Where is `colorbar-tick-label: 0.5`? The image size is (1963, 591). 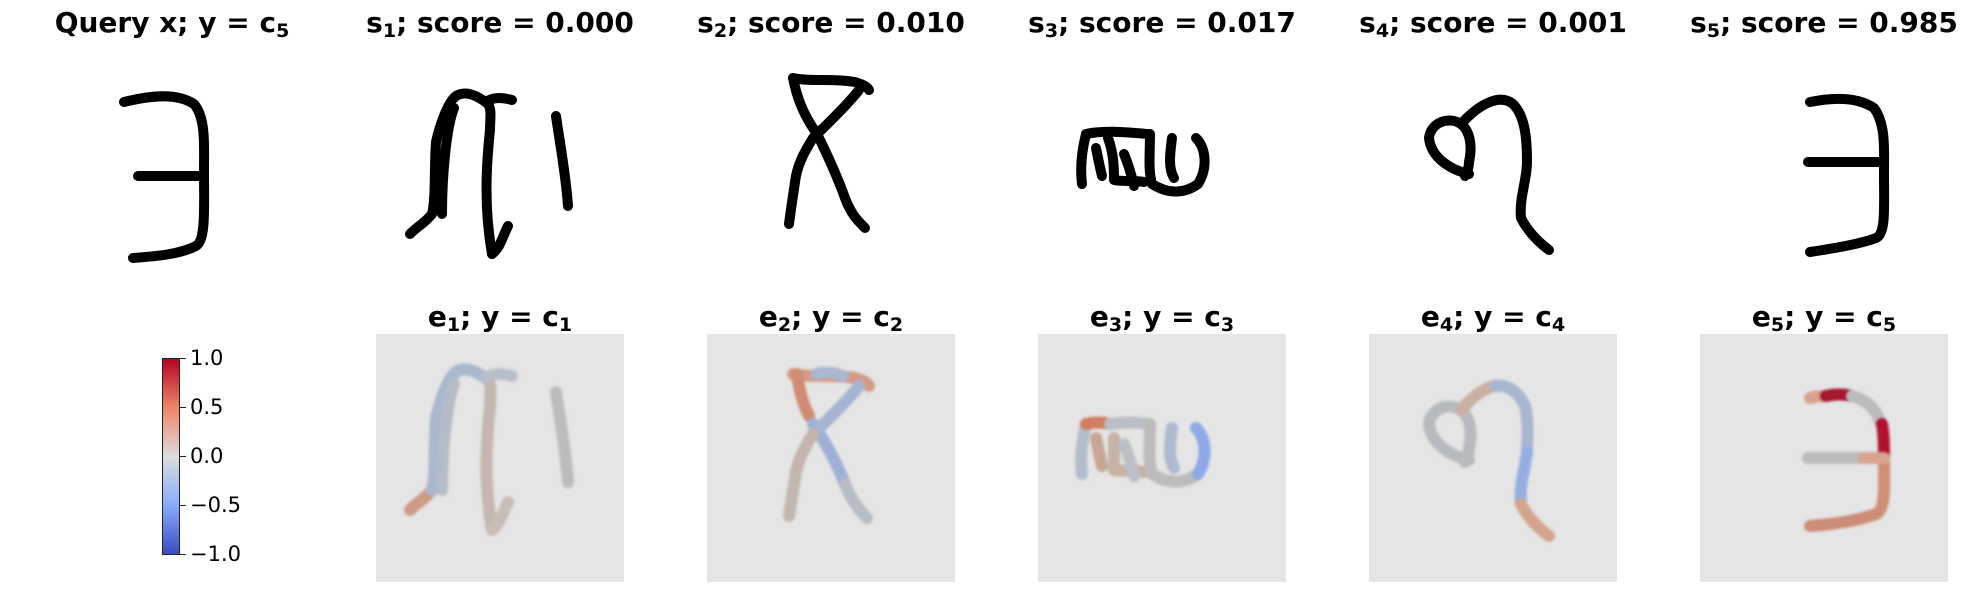 colorbar-tick-label: 0.5 is located at coordinates (207, 407).